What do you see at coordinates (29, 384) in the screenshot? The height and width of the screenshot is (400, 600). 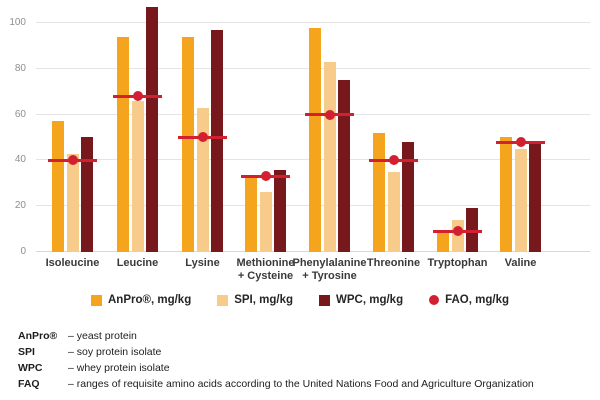 I see `footnote-term: FAQ` at bounding box center [29, 384].